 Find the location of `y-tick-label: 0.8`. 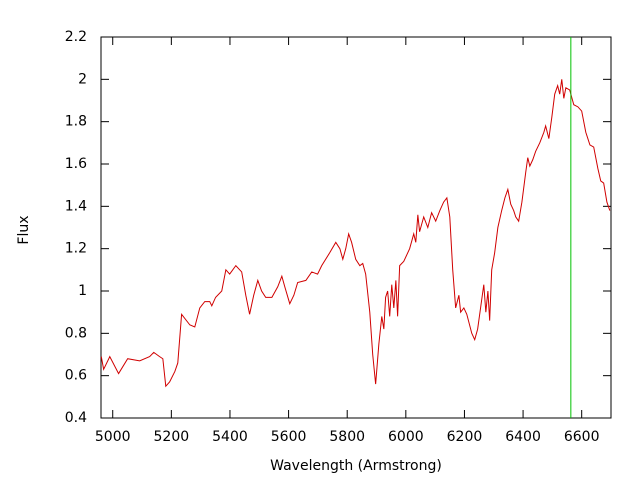

y-tick-label: 0.8 is located at coordinates (76, 333).